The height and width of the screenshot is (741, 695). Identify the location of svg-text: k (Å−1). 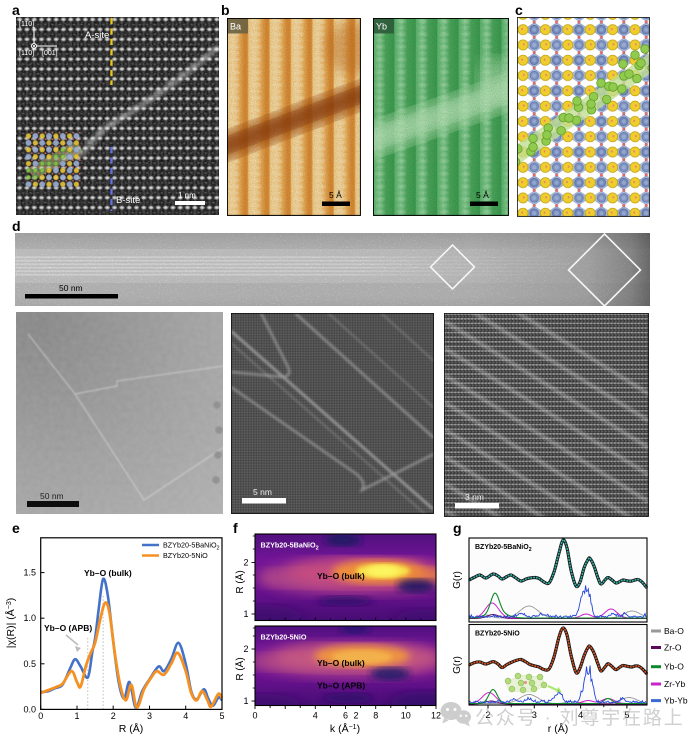
(345, 728).